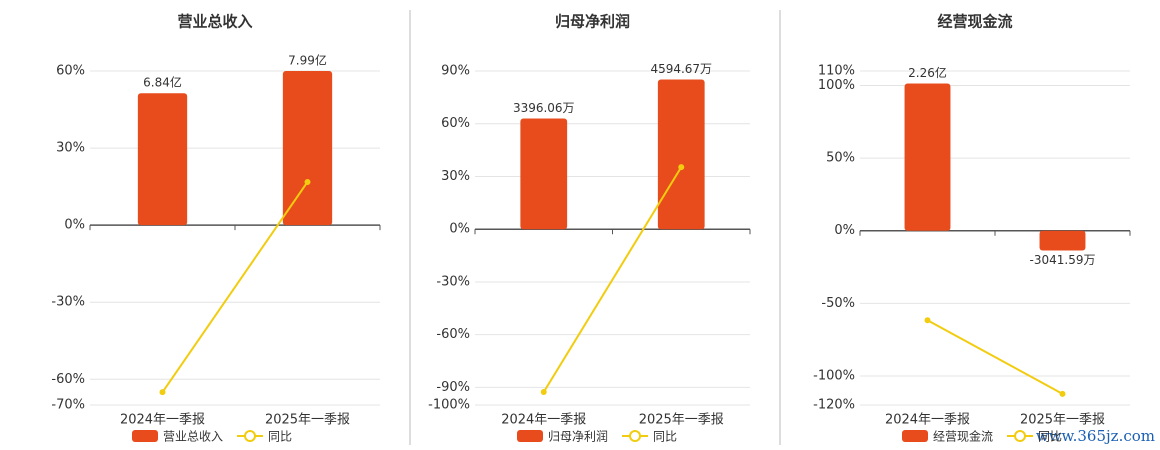 Image resolution: width=1160 pixels, height=450 pixels. What do you see at coordinates (927, 72) in the screenshot?
I see `data-label: 2.26亿` at bounding box center [927, 72].